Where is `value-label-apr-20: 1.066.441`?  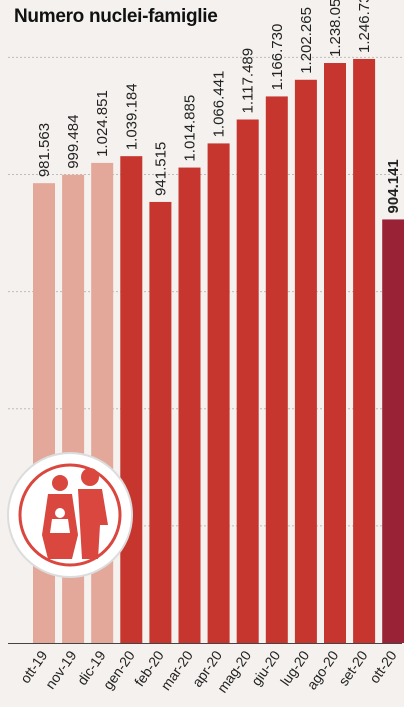 value-label-apr-20: 1.066.441 is located at coordinates (219, 104).